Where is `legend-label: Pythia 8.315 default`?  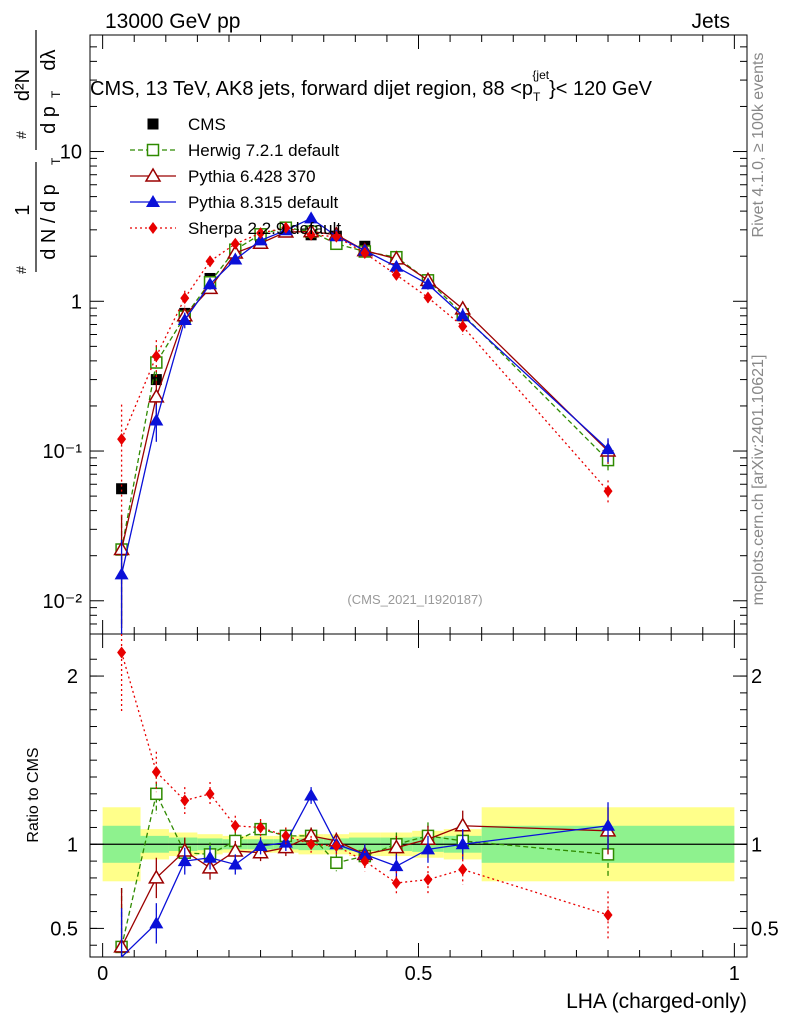
legend-label: Pythia 8.315 default is located at coordinates (263, 202).